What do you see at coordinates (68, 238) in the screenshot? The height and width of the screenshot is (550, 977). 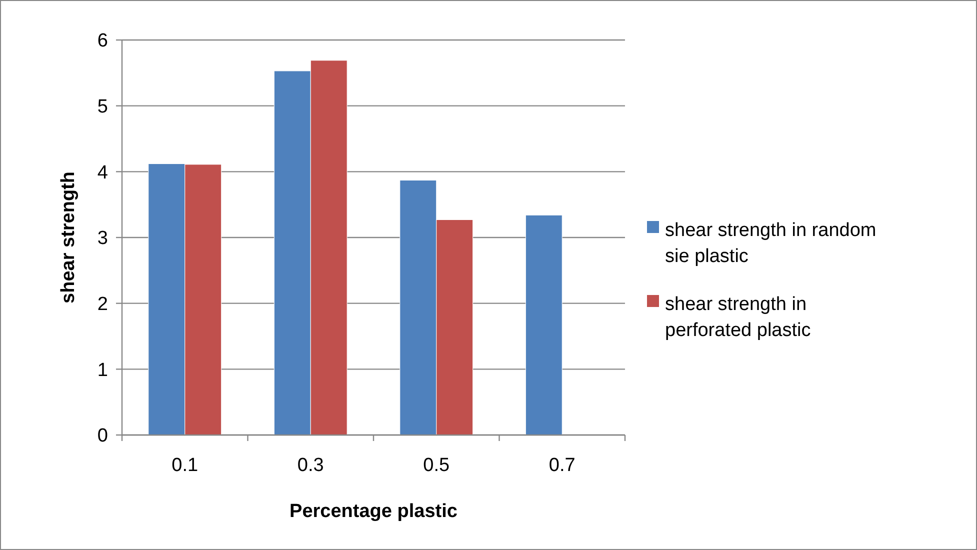 I see `y-axis-title: shear strength` at bounding box center [68, 238].